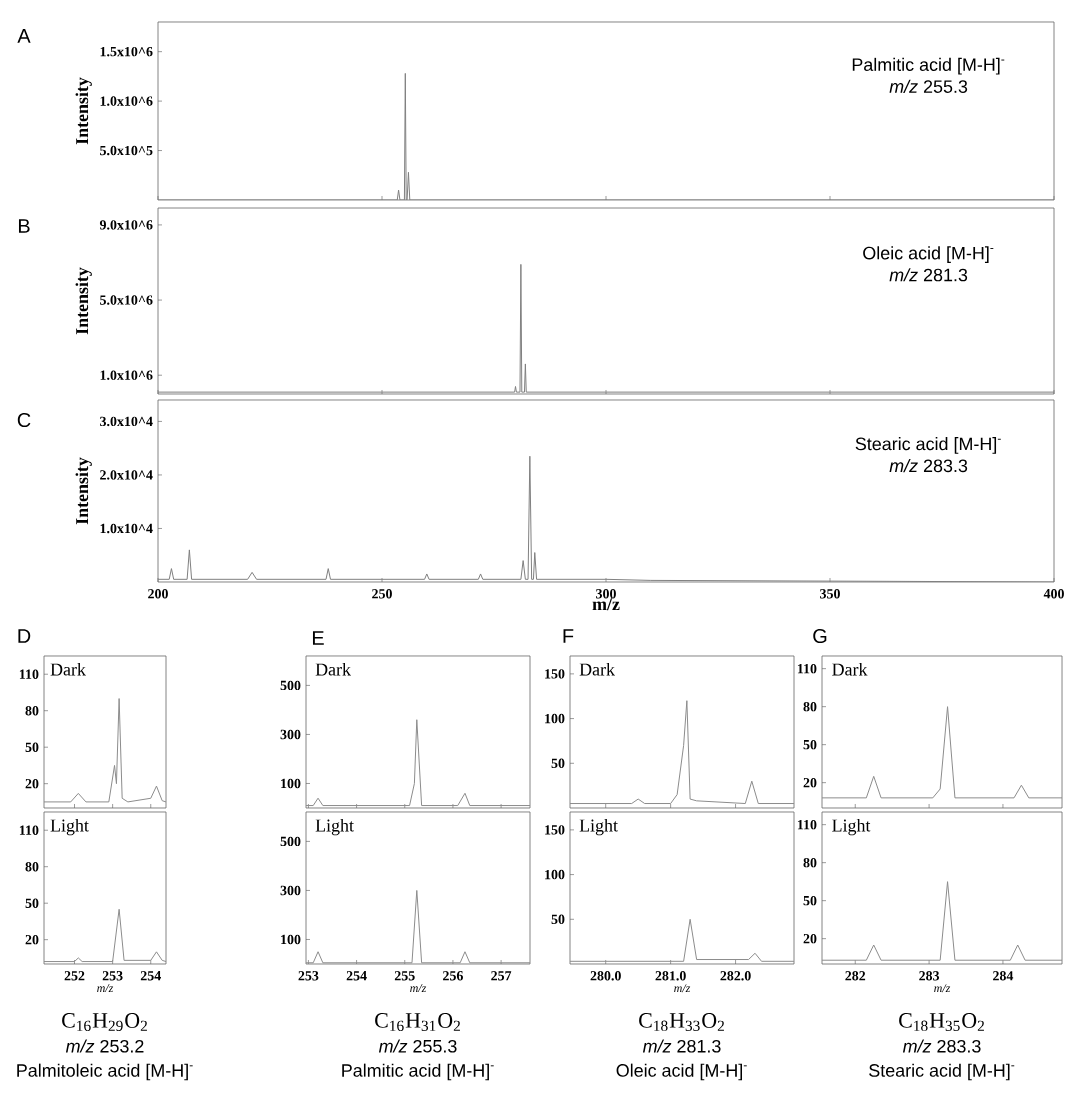 The width and height of the screenshot is (1068, 1100). What do you see at coordinates (417, 1022) in the screenshot?
I see `text: C$_{16}$H$_{31}$O$_{2}$` at bounding box center [417, 1022].